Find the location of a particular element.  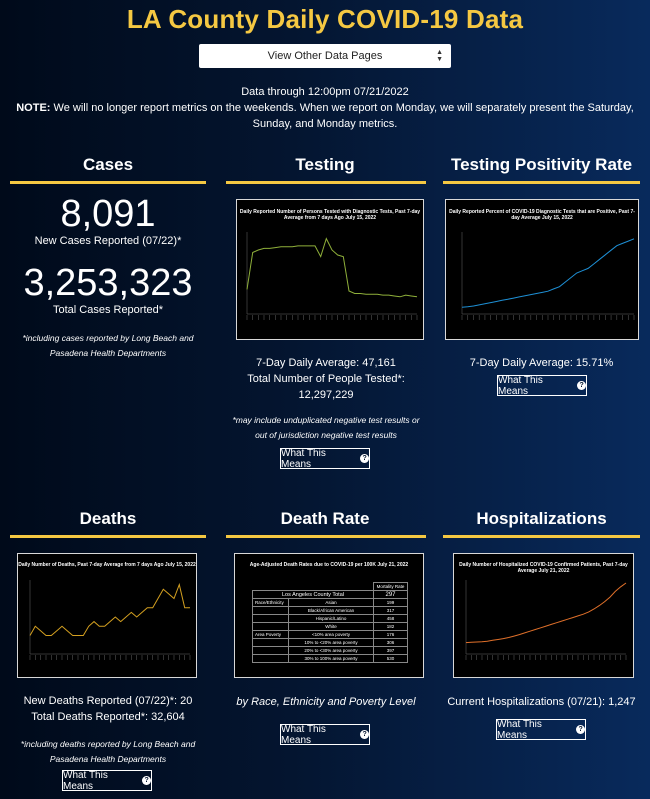

death-rate-what-this-means-button: What This Means? is located at coordinates (325, 734).